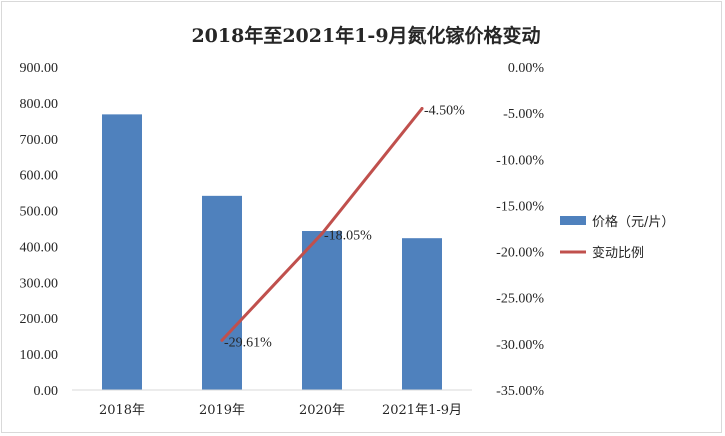  I want to click on x-tick-label: 2019年, so click(222, 410).